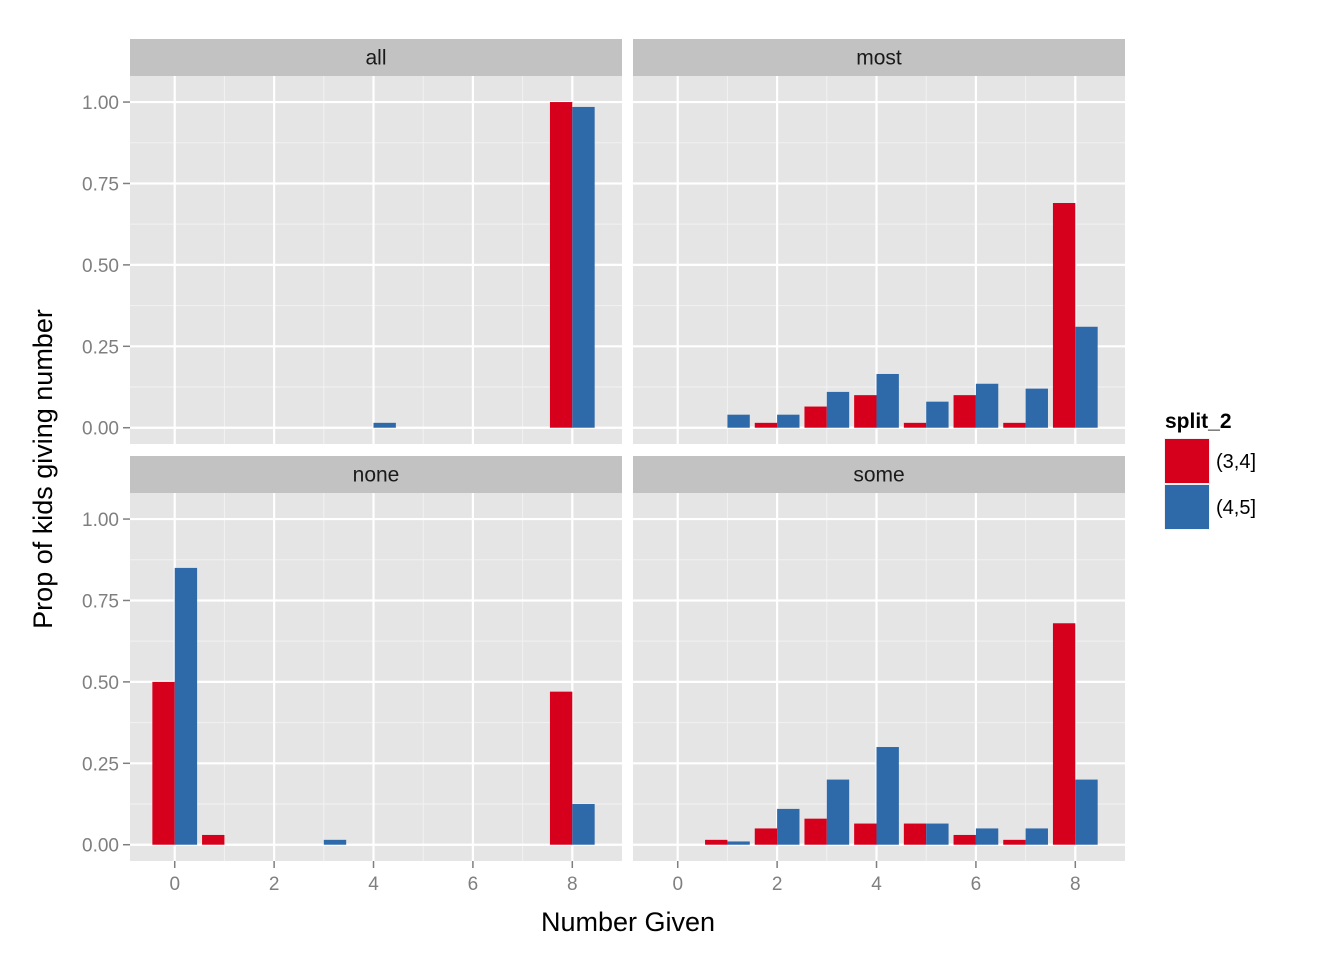  I want to click on legend-title: split_2, so click(1198, 421).